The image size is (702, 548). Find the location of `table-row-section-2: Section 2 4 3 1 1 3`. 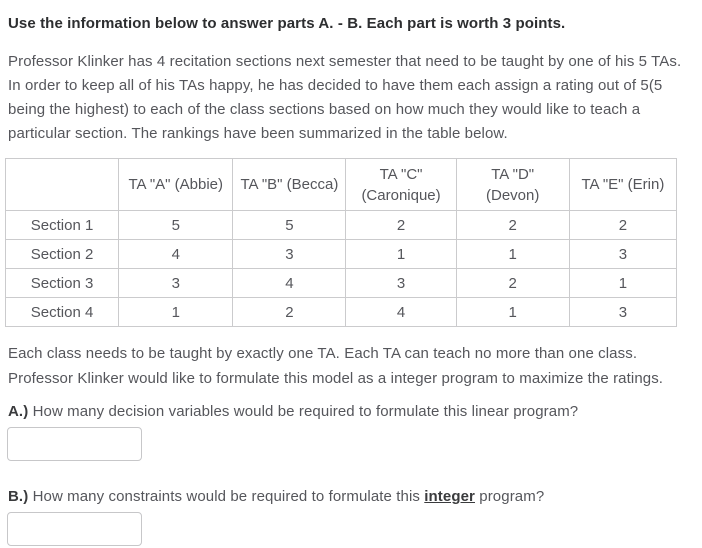

table-row-section-2: Section 2 4 3 1 1 3 is located at coordinates (341, 254).